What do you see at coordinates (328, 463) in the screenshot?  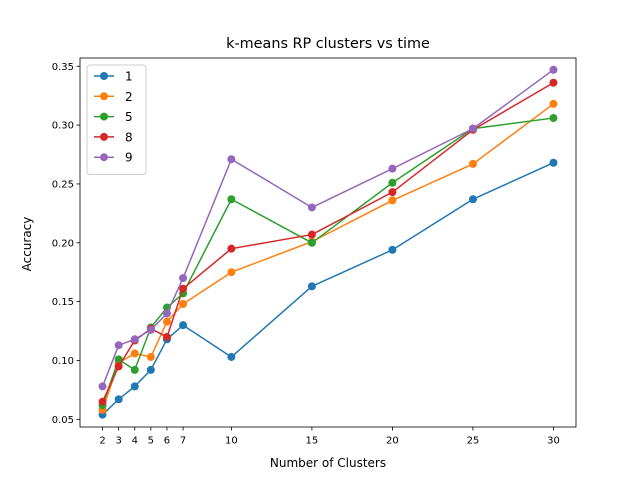 I see `x-axis-label: Number of Clusters` at bounding box center [328, 463].